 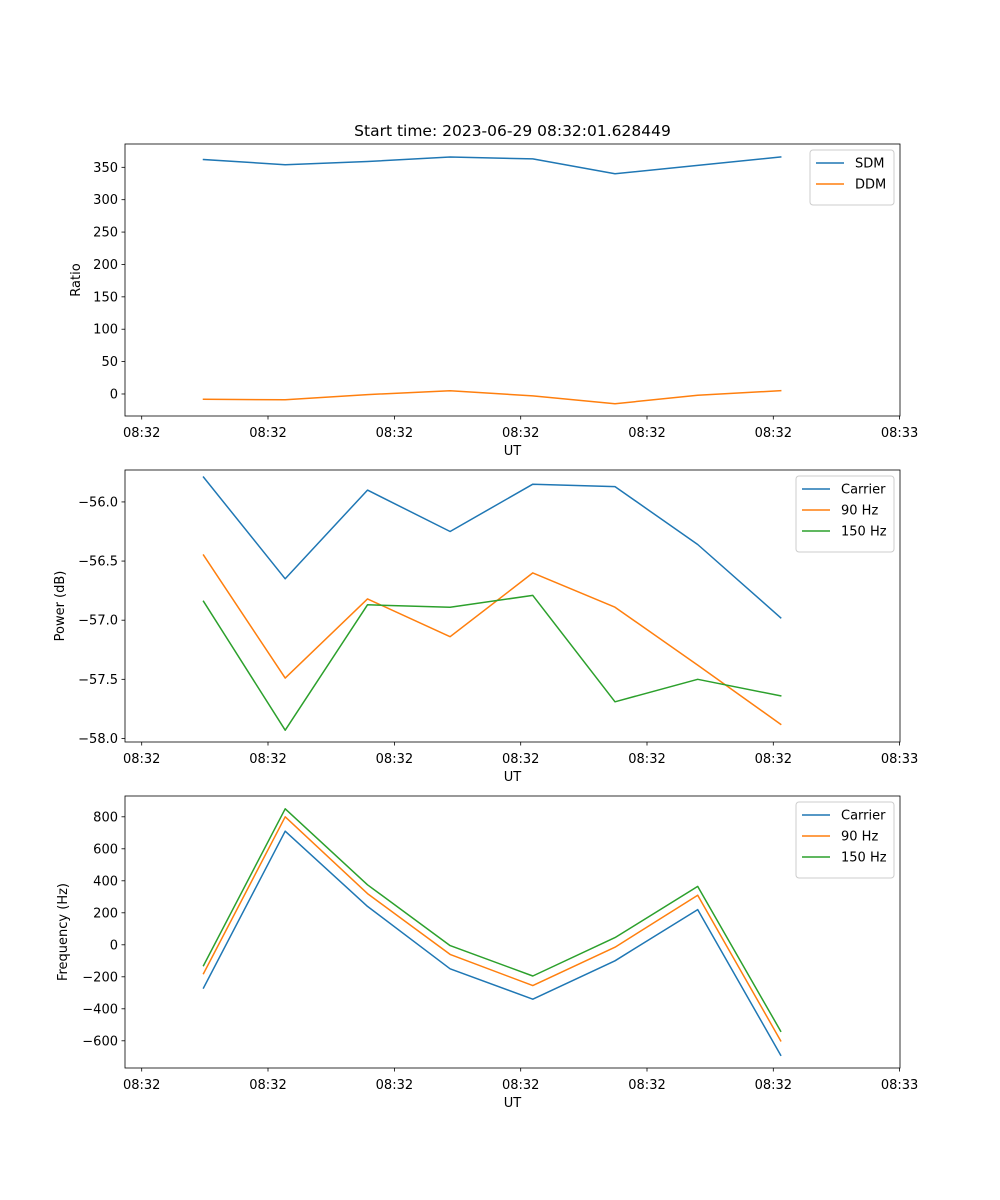 What do you see at coordinates (105, 881) in the screenshot?
I see `y-tick-label: 400` at bounding box center [105, 881].